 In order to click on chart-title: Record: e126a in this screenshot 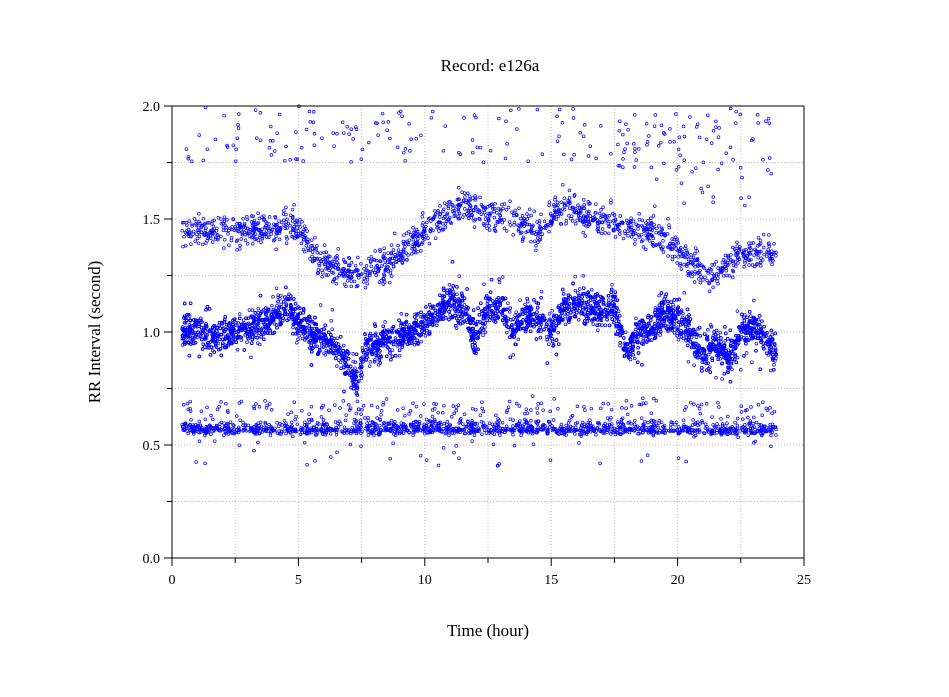, I will do `click(490, 65)`.